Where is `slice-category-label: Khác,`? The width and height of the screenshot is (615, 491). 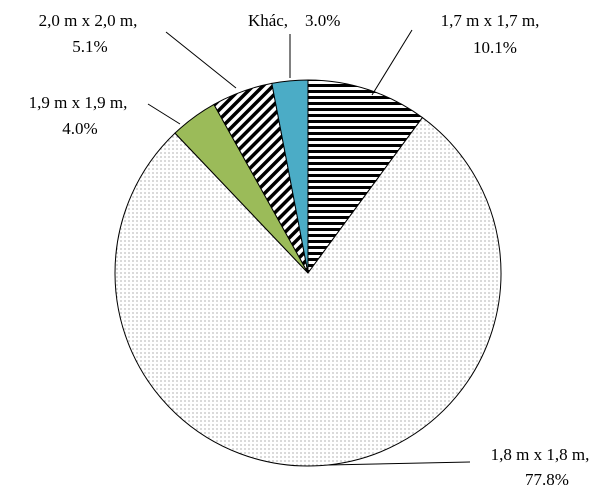
slice-category-label: Khác, is located at coordinates (268, 20).